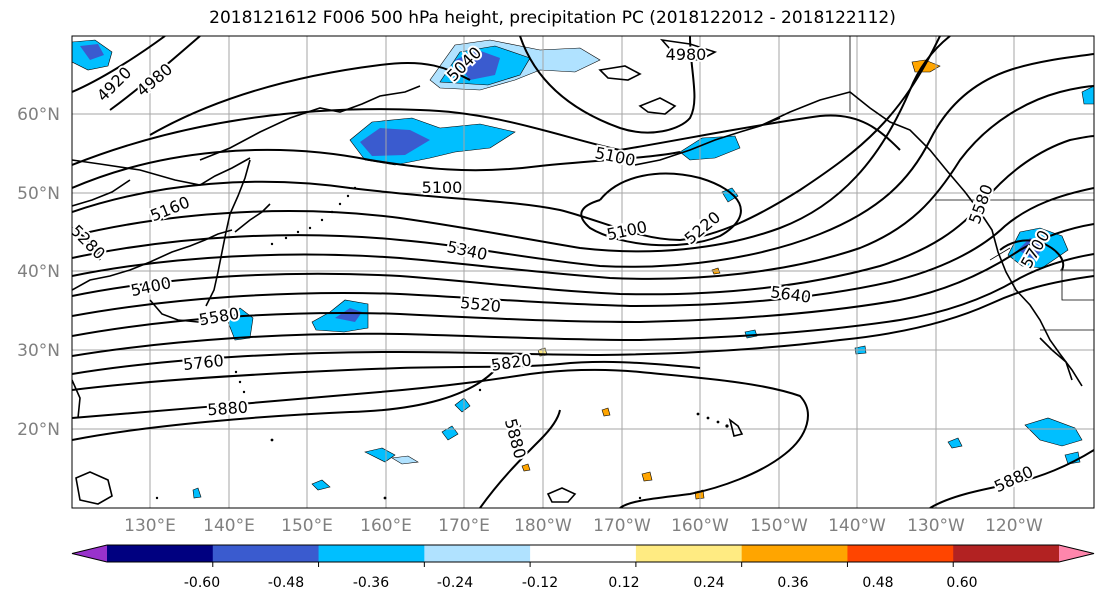 The image size is (1105, 601). I want to click on contour-label: 4980, so click(686, 54).